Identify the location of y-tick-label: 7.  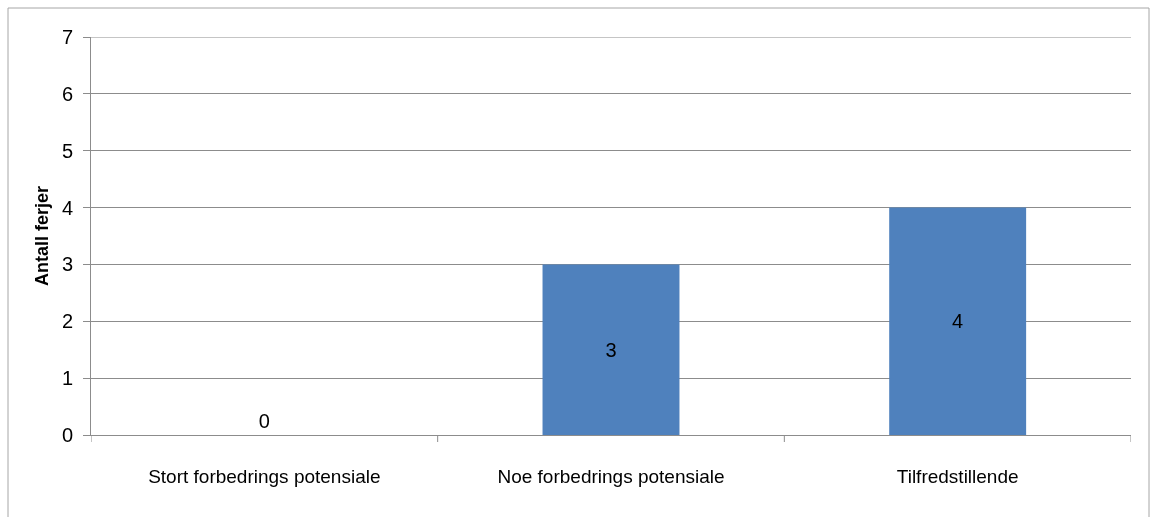
(67, 37).